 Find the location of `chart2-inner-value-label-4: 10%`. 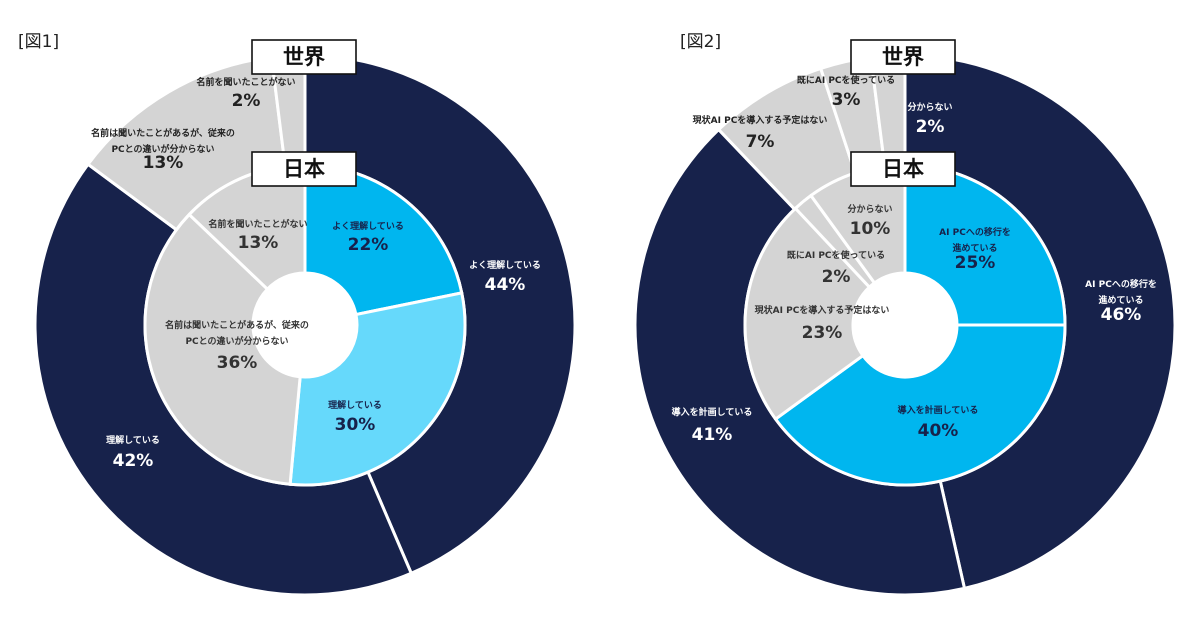

chart2-inner-value-label-4: 10% is located at coordinates (870, 229).